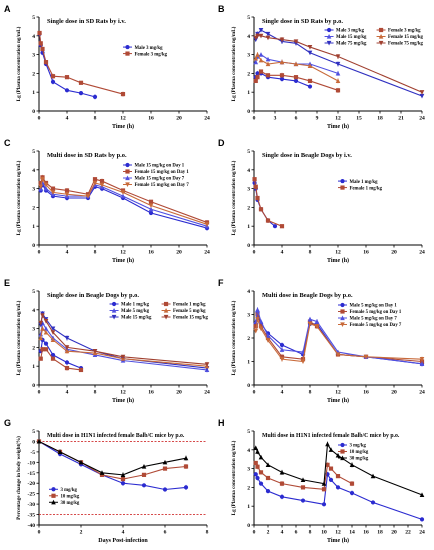 The width and height of the screenshot is (434, 550). What do you see at coordinates (32, 516) in the screenshot?
I see `y-tick-label: -35` at bounding box center [32, 516].